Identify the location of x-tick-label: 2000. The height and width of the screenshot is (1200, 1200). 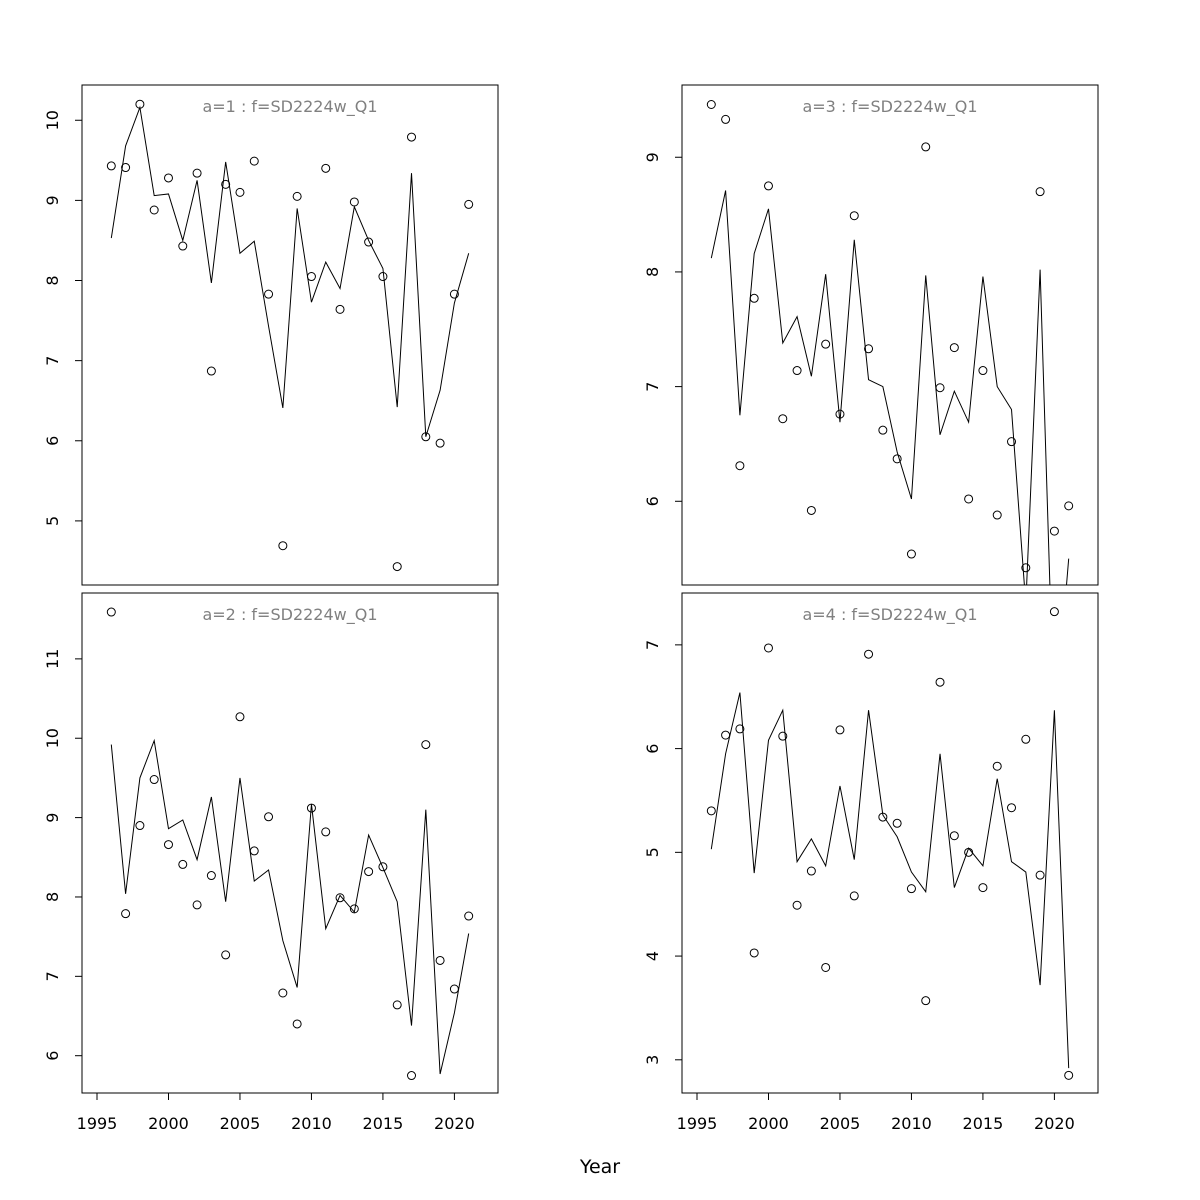
(168, 1123).